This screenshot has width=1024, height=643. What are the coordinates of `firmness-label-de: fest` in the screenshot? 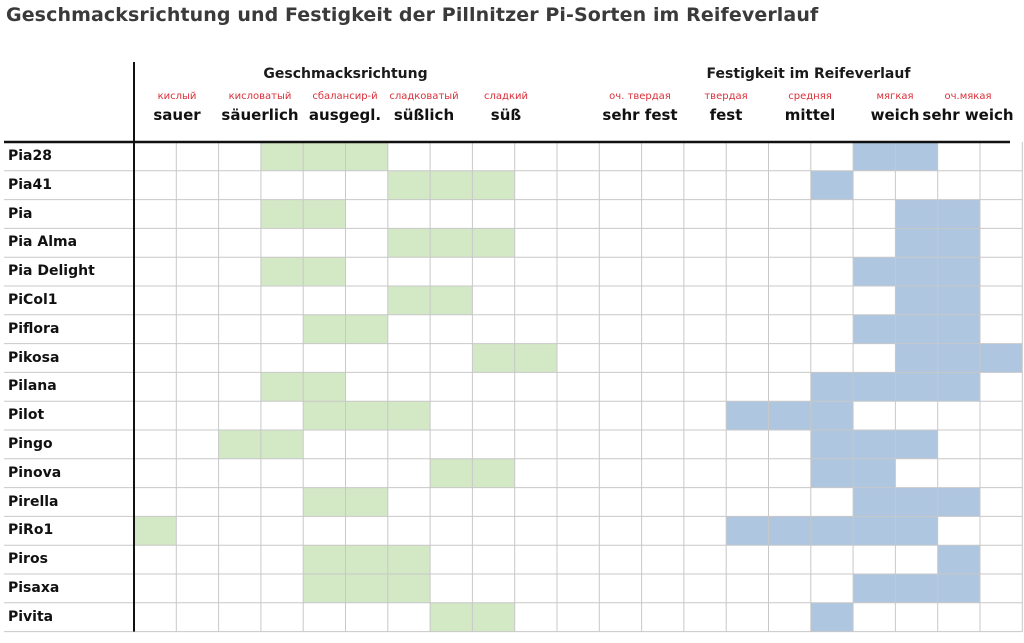 It's located at (726, 115).